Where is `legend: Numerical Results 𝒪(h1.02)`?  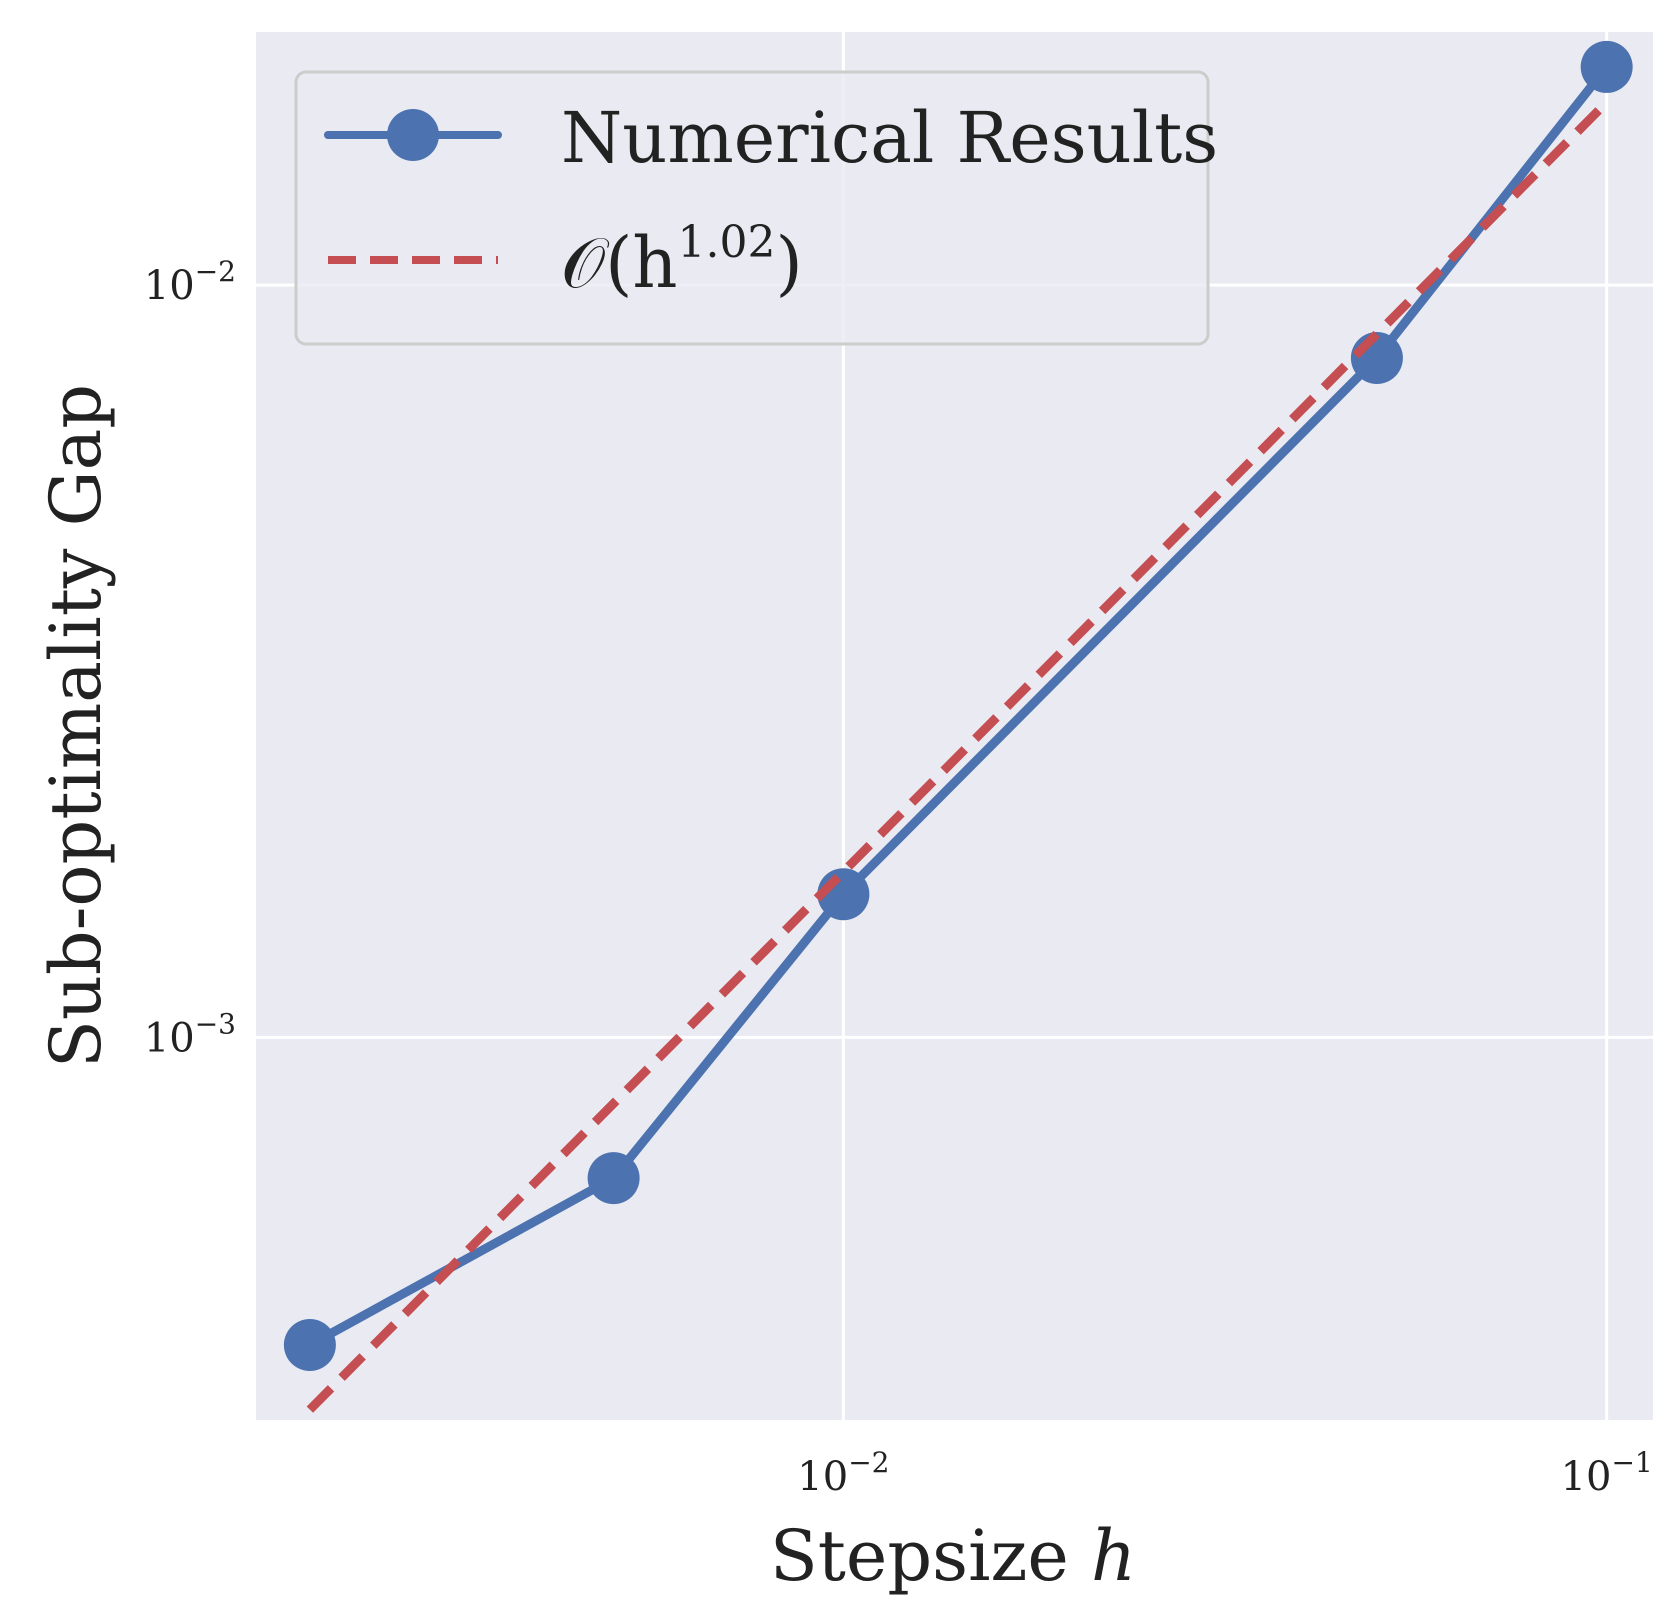 legend: Numerical Results 𝒪(h1.02) is located at coordinates (756, 208).